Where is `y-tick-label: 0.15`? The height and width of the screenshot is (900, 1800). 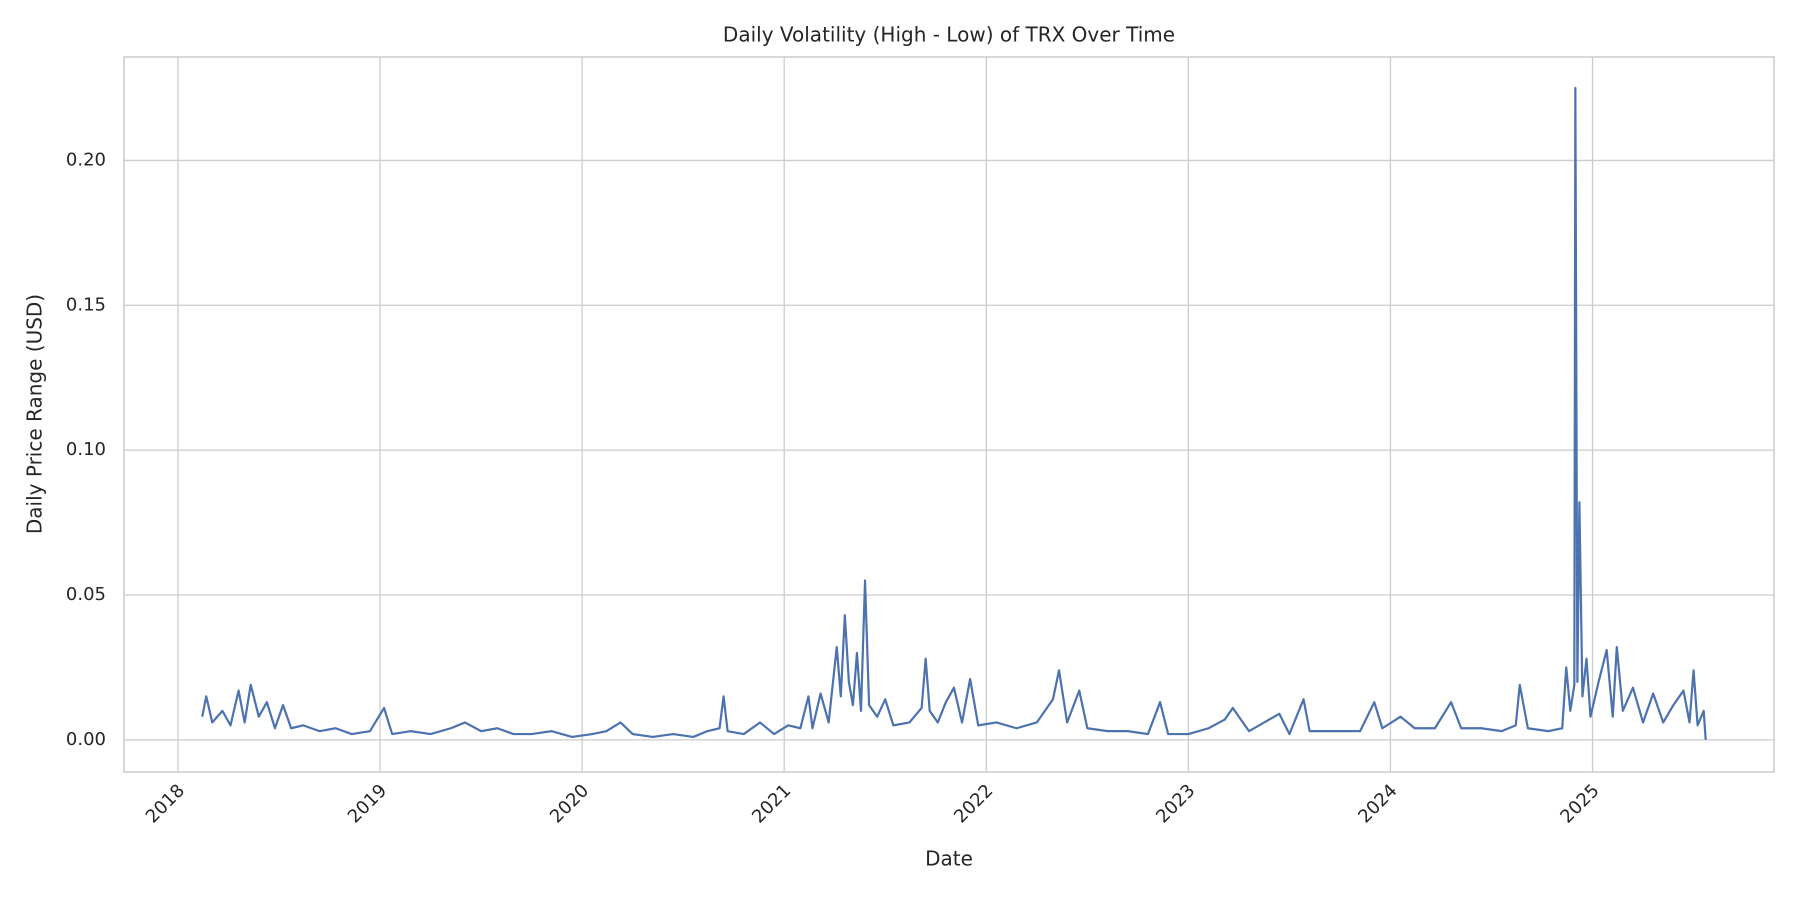 y-tick-label: 0.15 is located at coordinates (86, 304).